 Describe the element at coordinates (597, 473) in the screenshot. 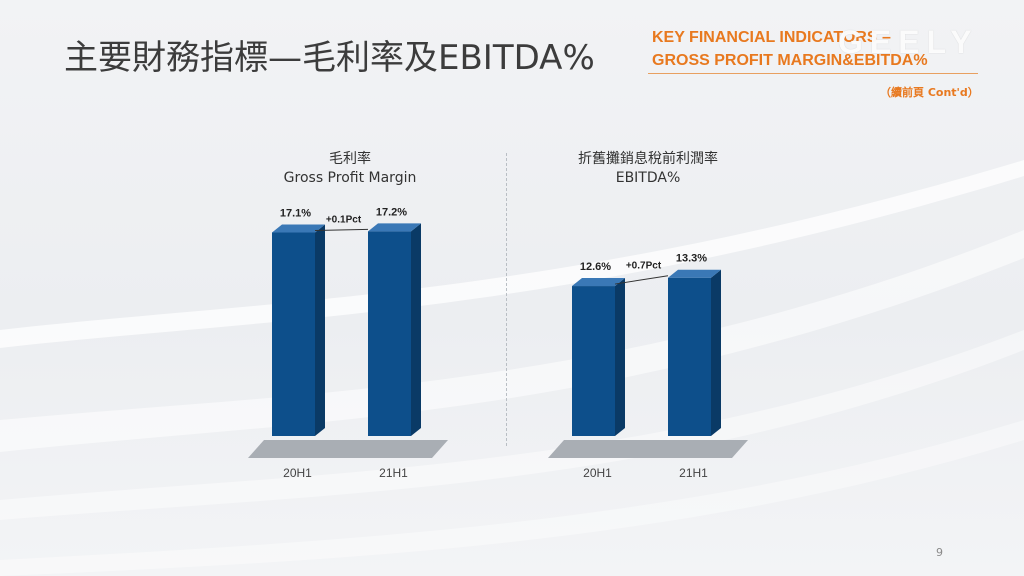

I see `ebitda-category-label-20h1: 20H1` at that location.